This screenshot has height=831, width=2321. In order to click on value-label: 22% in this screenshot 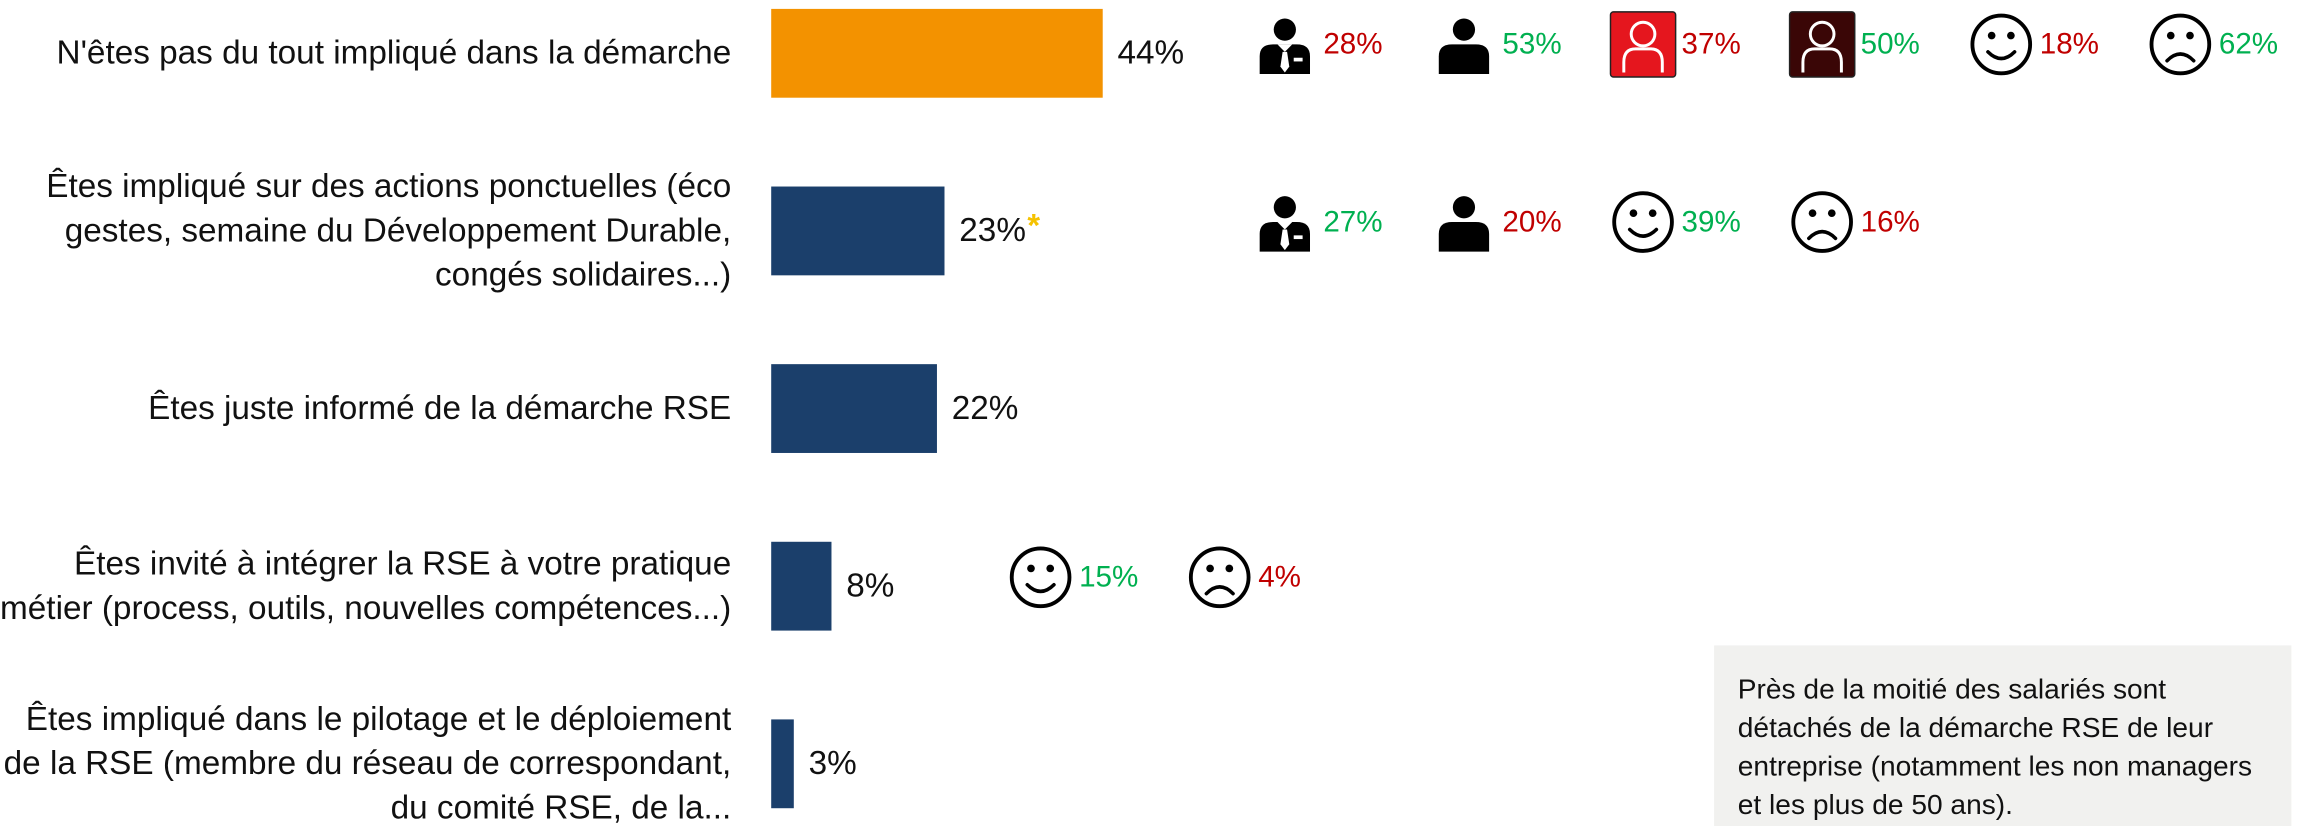, I will do `click(985, 408)`.